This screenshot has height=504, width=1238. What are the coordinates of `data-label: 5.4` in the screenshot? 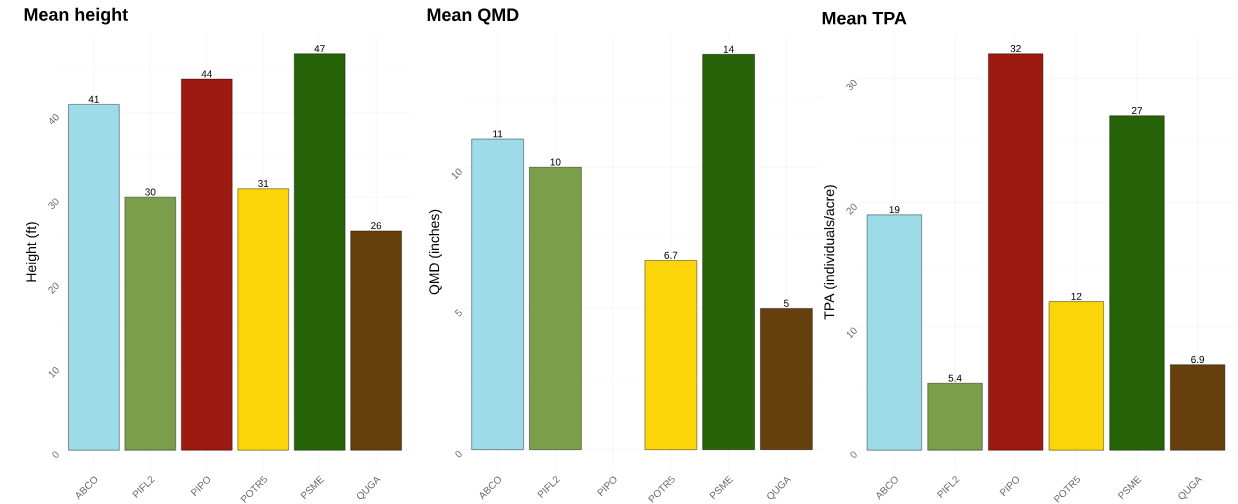 It's located at (955, 378).